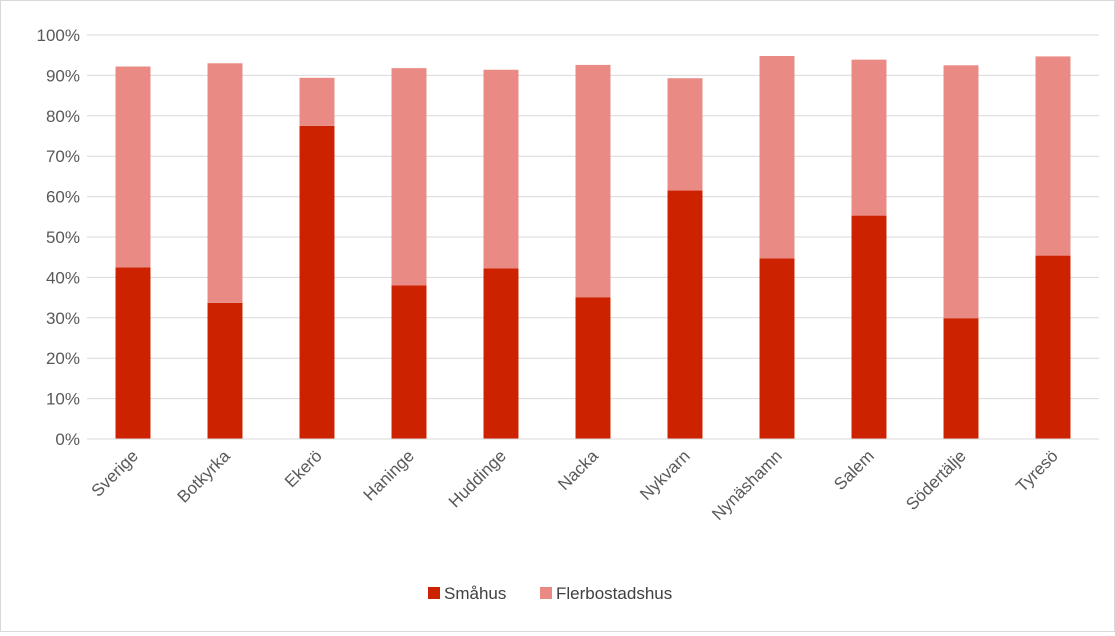 The width and height of the screenshot is (1115, 636). I want to click on x-tick-label: Sverige, so click(115, 473).